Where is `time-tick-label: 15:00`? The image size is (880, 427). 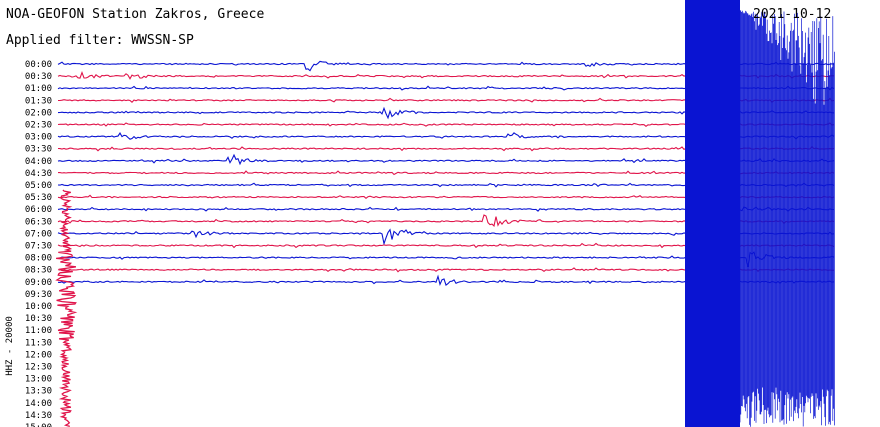 time-tick-label: 15:00 is located at coordinates (38, 425).